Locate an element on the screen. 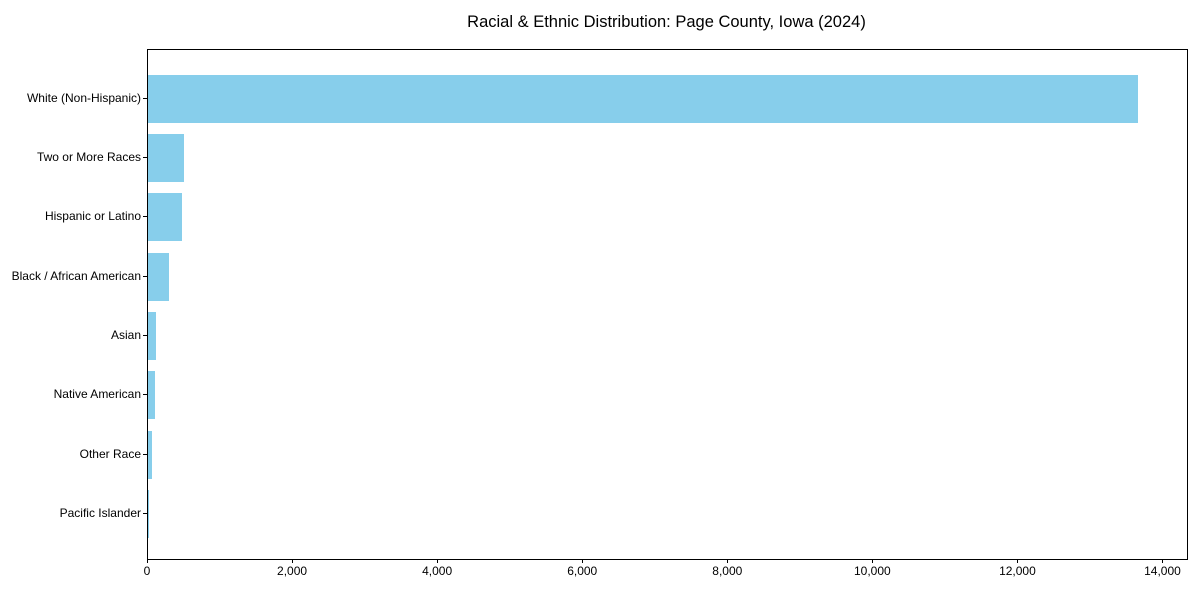  y-axis-category-label: White (Non-Hispanic) is located at coordinates (83, 97).